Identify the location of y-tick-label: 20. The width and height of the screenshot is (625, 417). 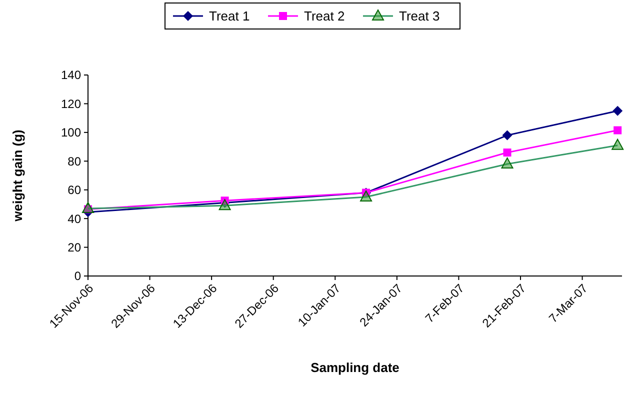
(75, 247).